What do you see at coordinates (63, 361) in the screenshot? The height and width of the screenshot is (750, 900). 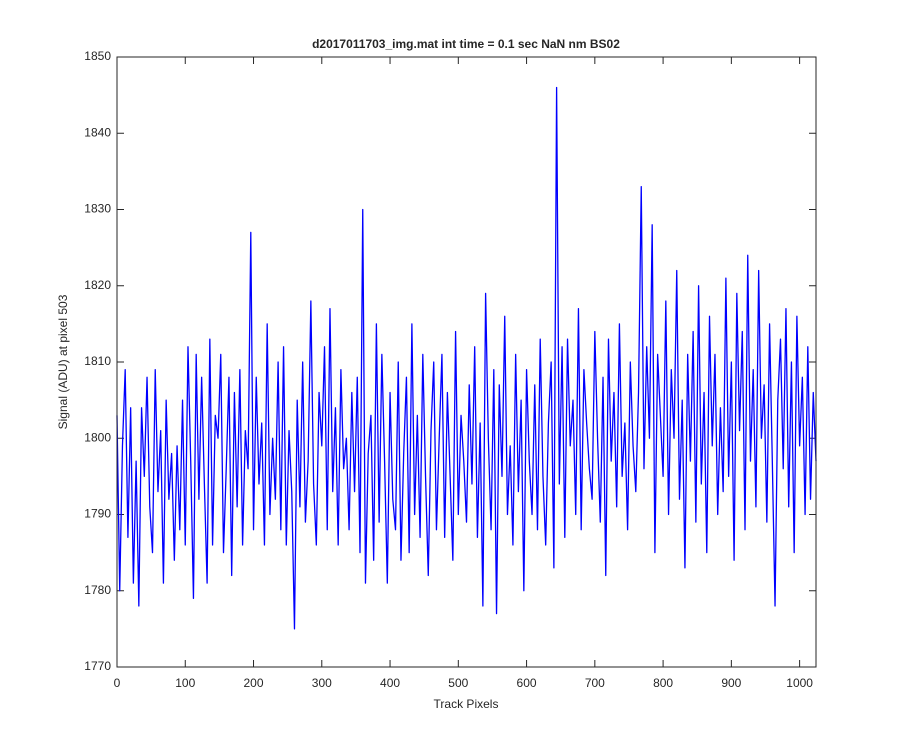 I see `y-axis-label: Signal (ADU) at pixel 503` at bounding box center [63, 361].